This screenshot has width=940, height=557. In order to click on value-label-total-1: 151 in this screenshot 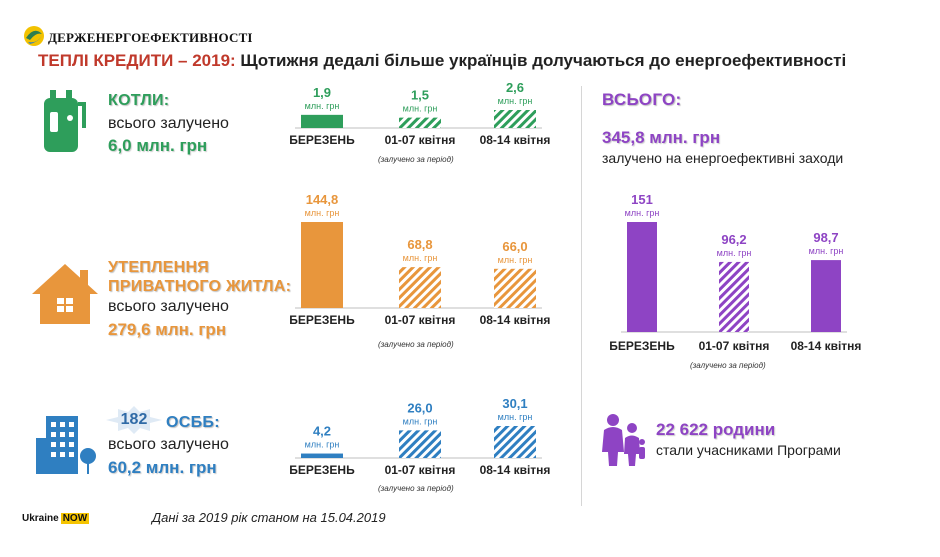, I will do `click(642, 199)`.